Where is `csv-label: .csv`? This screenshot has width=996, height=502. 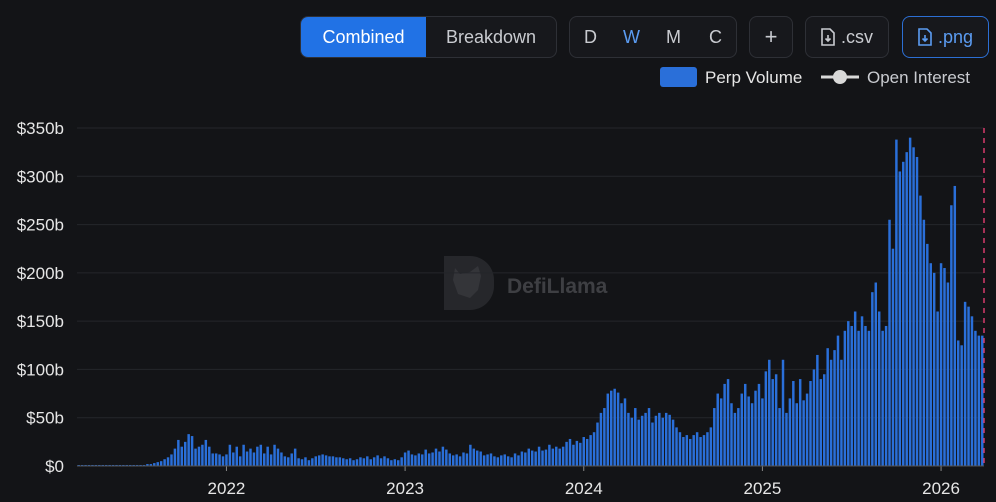 csv-label: .csv is located at coordinates (856, 36).